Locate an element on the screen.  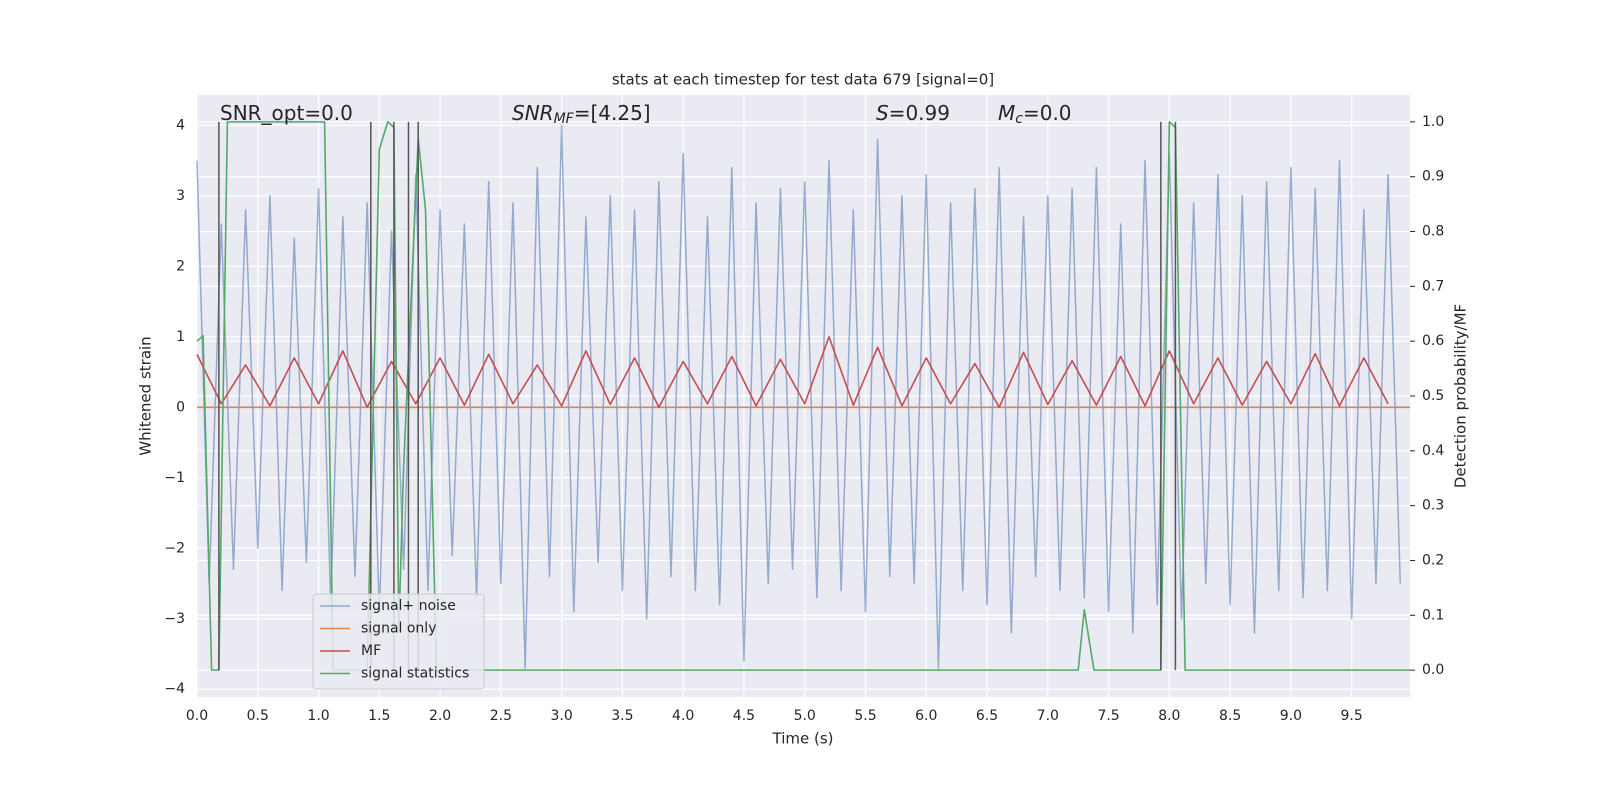
y-tick-label: −3 is located at coordinates (174, 619).